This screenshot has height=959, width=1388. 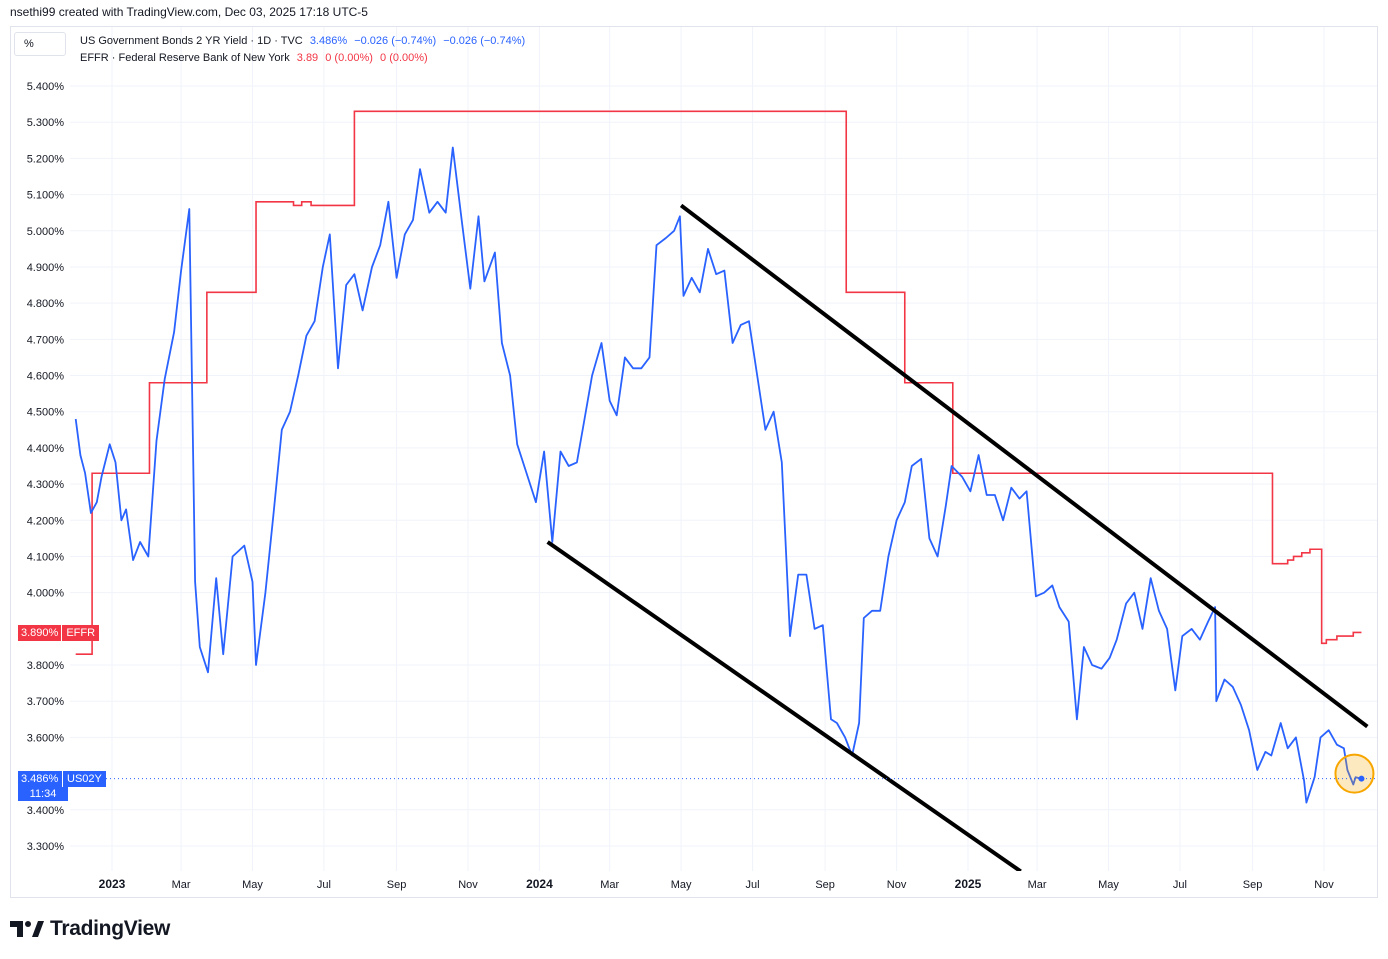 What do you see at coordinates (46, 304) in the screenshot?
I see `y-tick-label: 4.800%` at bounding box center [46, 304].